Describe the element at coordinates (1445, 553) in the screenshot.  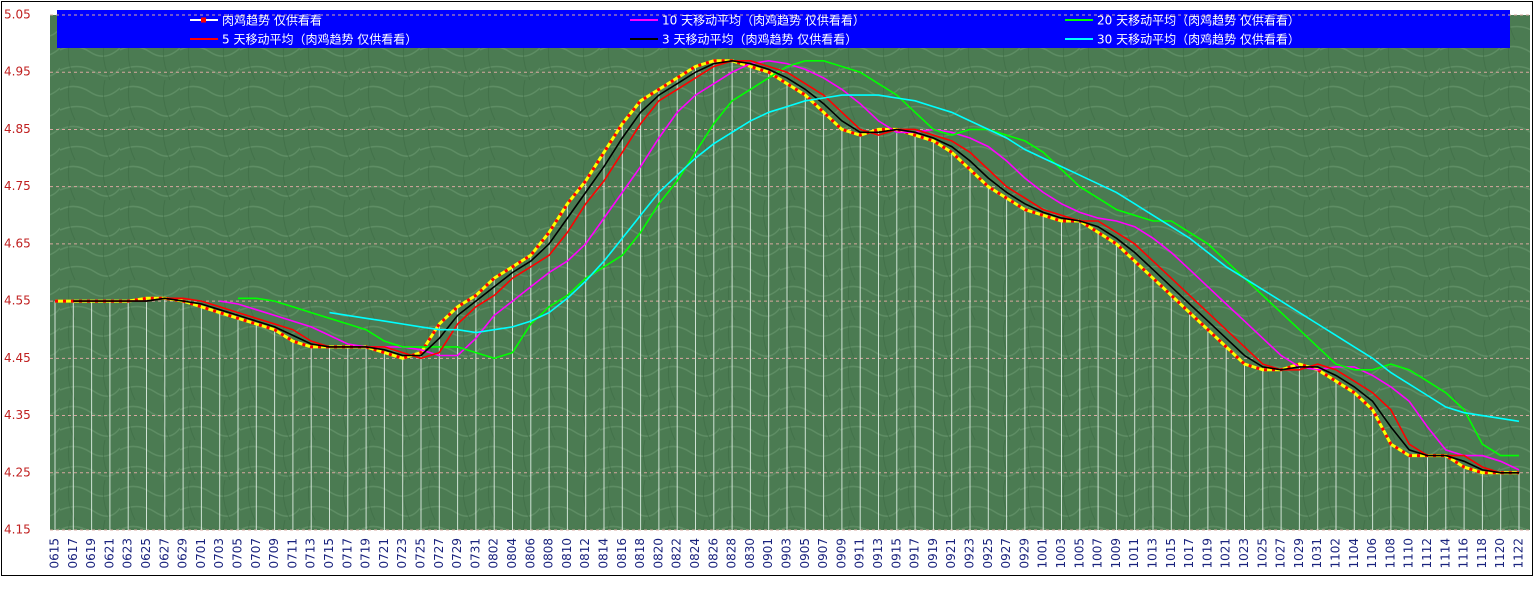
I see `x-tick-label: 1114` at that location.